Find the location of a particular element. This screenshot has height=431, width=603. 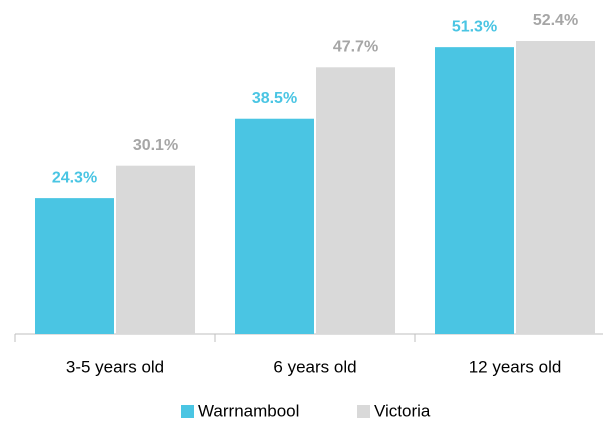

data-label: 51.3% is located at coordinates (474, 26).